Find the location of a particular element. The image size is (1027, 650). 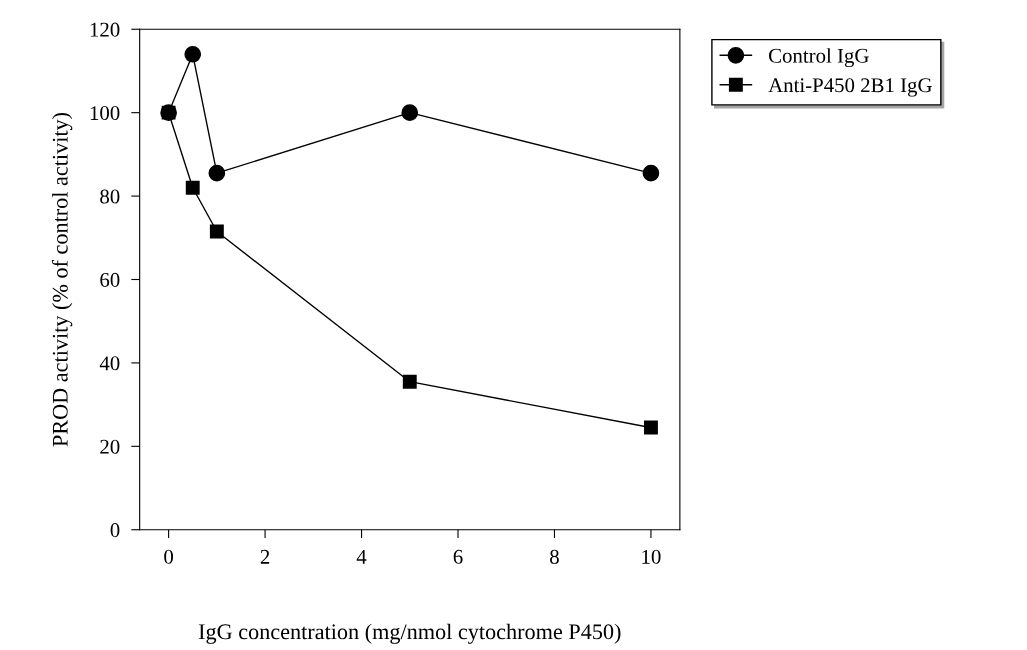

y-tick-label: 120 is located at coordinates (105, 29).